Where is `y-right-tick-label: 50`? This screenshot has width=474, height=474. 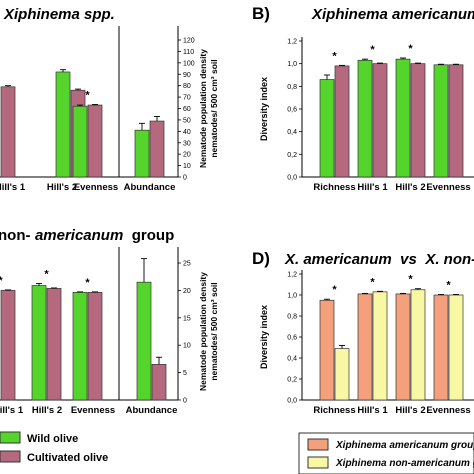 y-right-tick-label: 50 is located at coordinates (187, 120).